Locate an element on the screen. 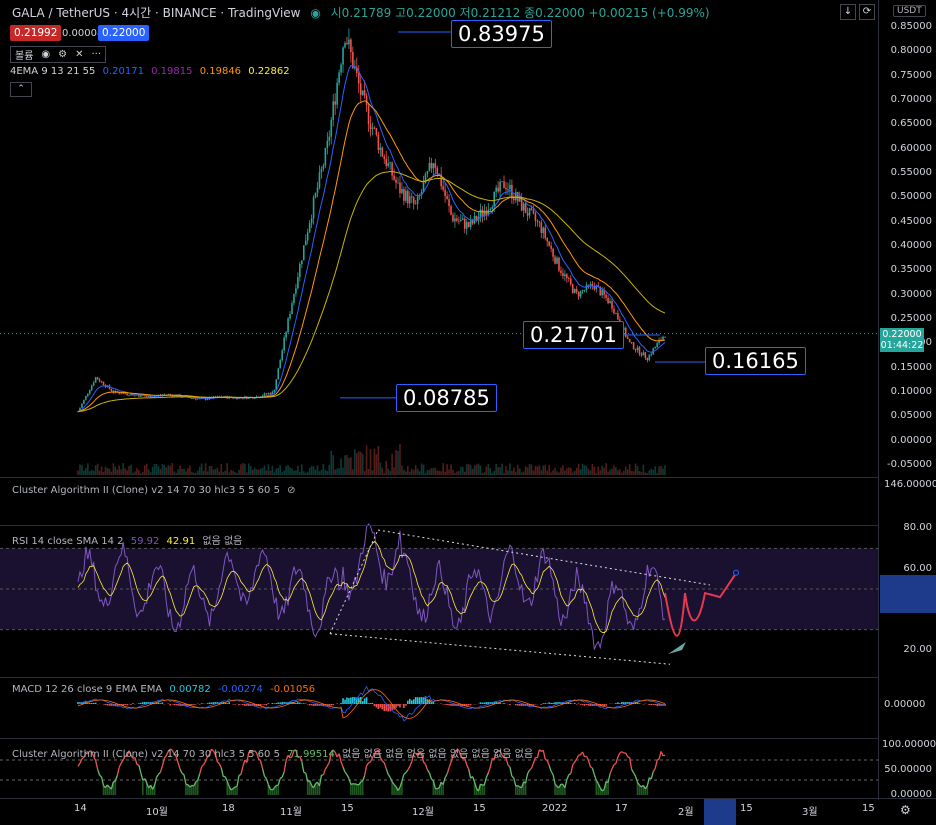  settings-gear-icon: ⚙ is located at coordinates (905, 810).